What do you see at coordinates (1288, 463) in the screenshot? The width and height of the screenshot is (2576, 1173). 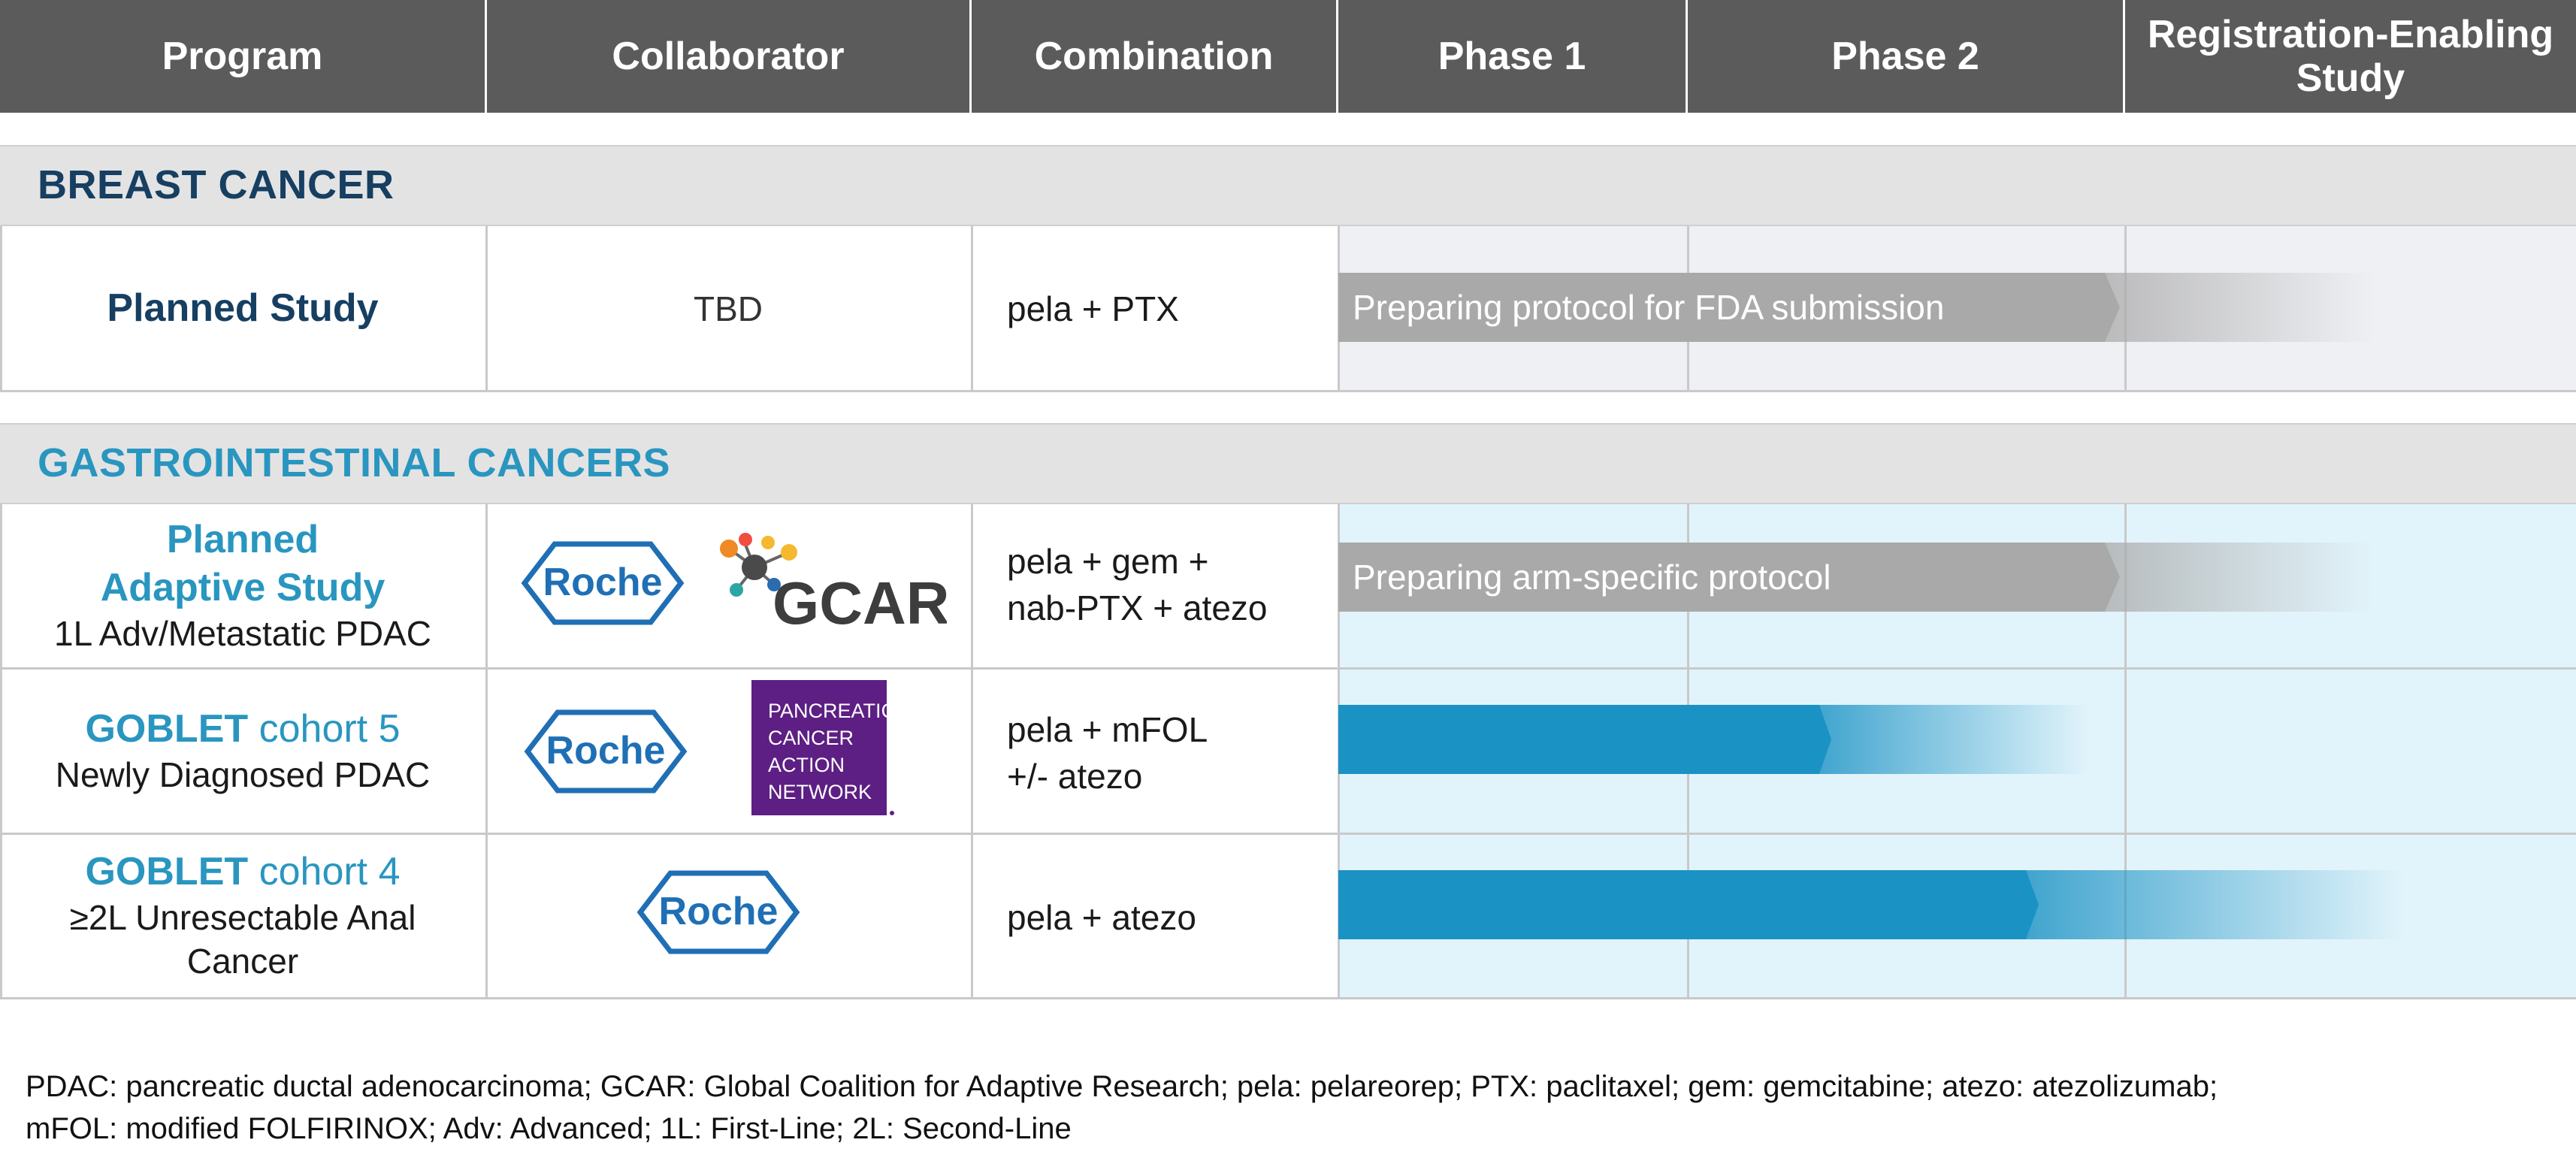 I see `section-gastrointestinal-cancers: GASTROINTESTINAL CANCERS` at bounding box center [1288, 463].